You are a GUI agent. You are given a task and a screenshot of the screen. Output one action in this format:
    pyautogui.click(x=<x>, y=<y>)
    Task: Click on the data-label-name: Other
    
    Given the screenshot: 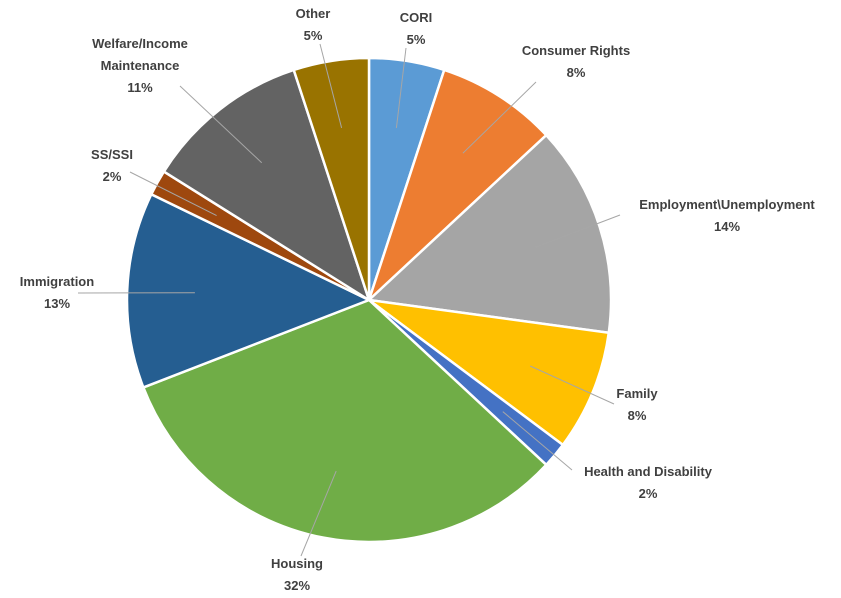 What is the action you would take?
    pyautogui.click(x=313, y=13)
    